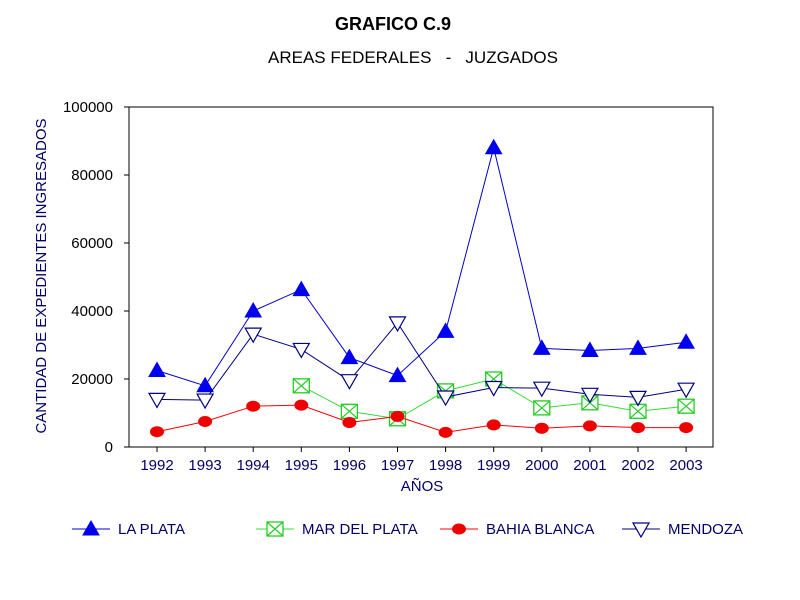 The height and width of the screenshot is (600, 800). Describe the element at coordinates (637, 465) in the screenshot. I see `x-tick-label: 2002` at that location.